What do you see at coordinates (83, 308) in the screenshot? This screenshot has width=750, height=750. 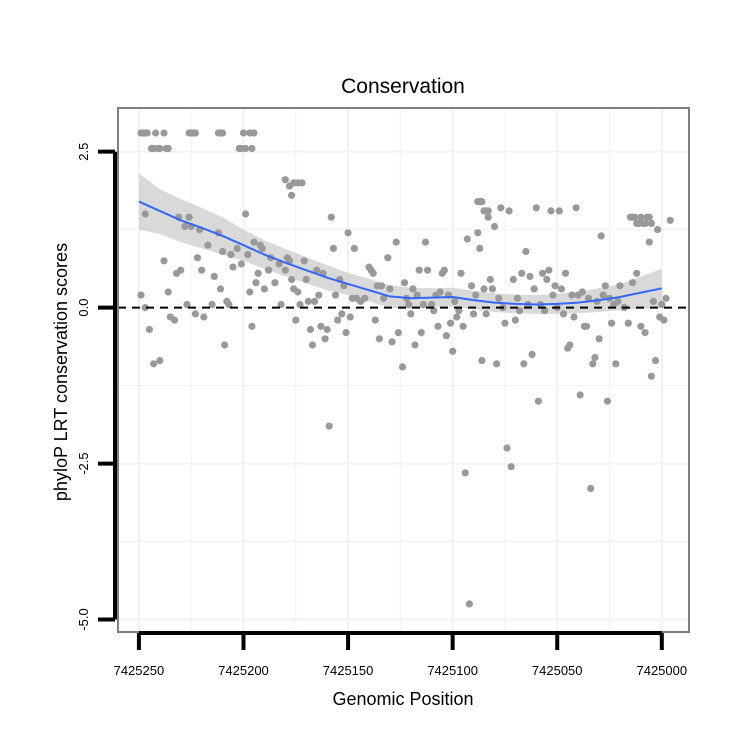 I see `y-tick-label: 0.0` at bounding box center [83, 308].